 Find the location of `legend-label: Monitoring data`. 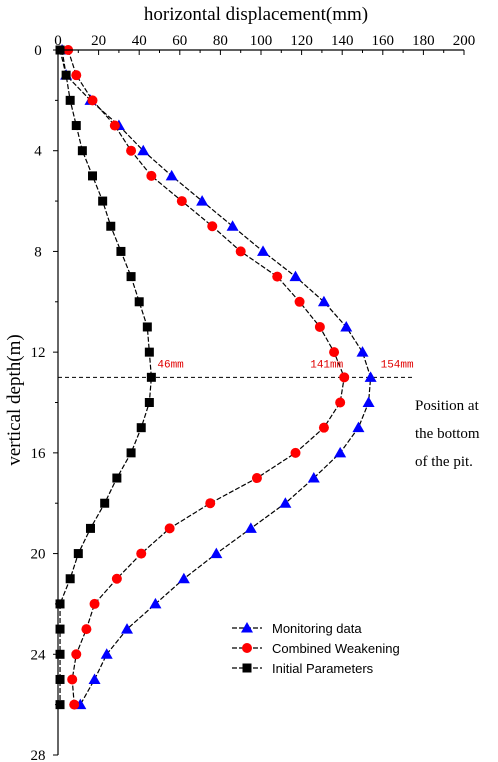

legend-label: Monitoring data is located at coordinates (317, 628).